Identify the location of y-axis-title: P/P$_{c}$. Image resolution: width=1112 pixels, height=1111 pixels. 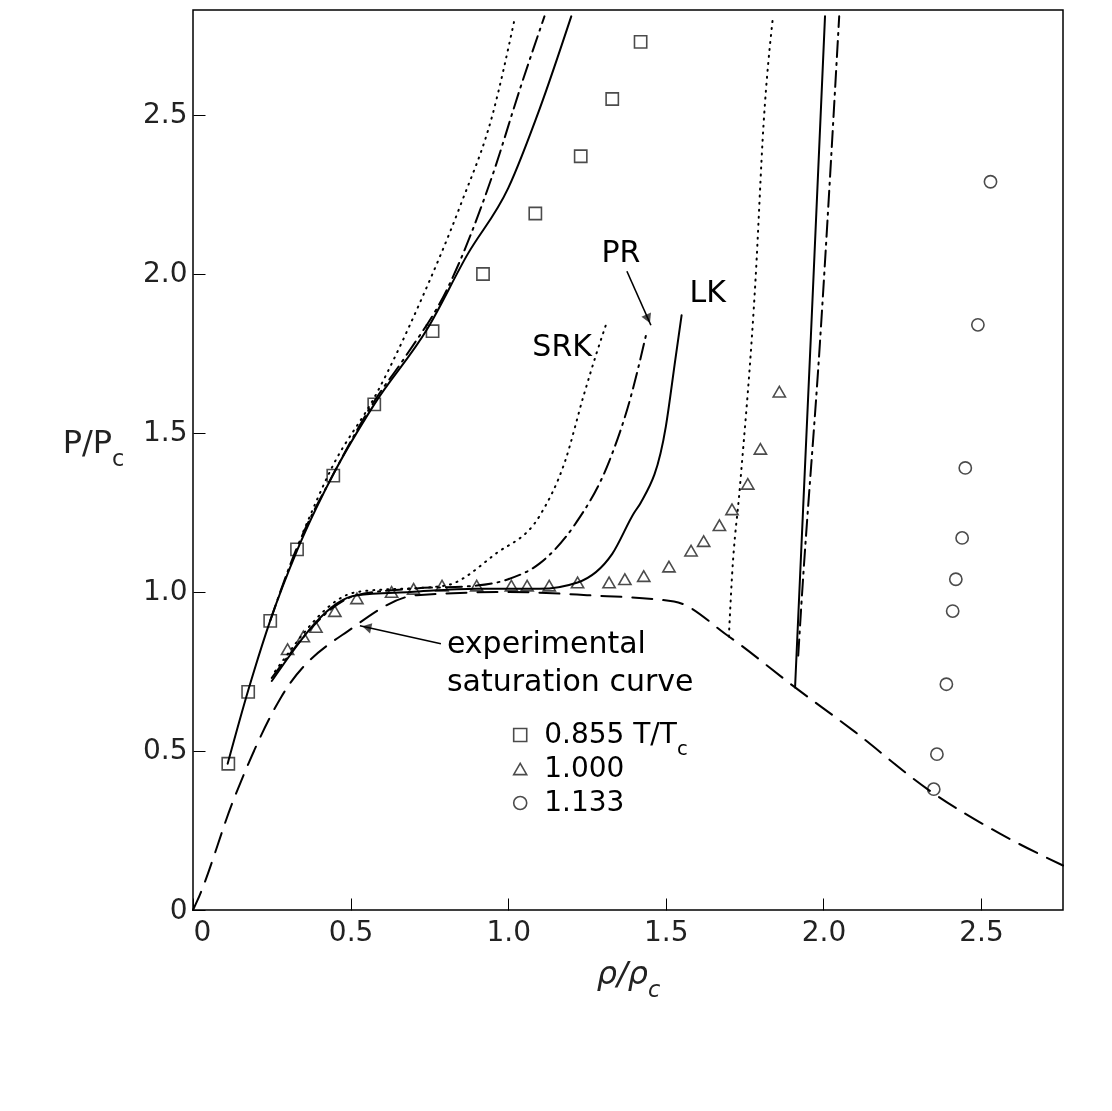
(93, 446).